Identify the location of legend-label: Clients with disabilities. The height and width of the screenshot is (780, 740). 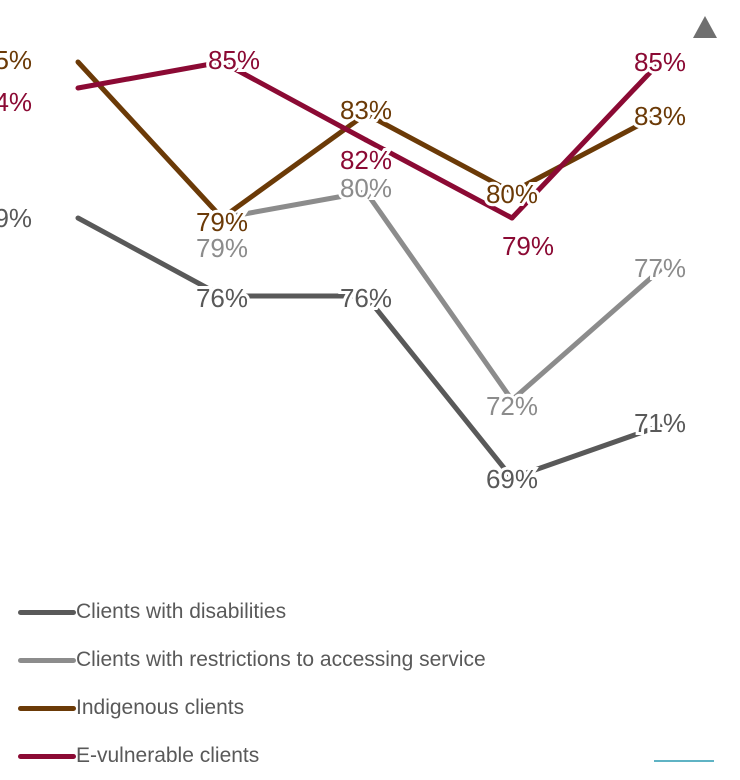
(181, 611).